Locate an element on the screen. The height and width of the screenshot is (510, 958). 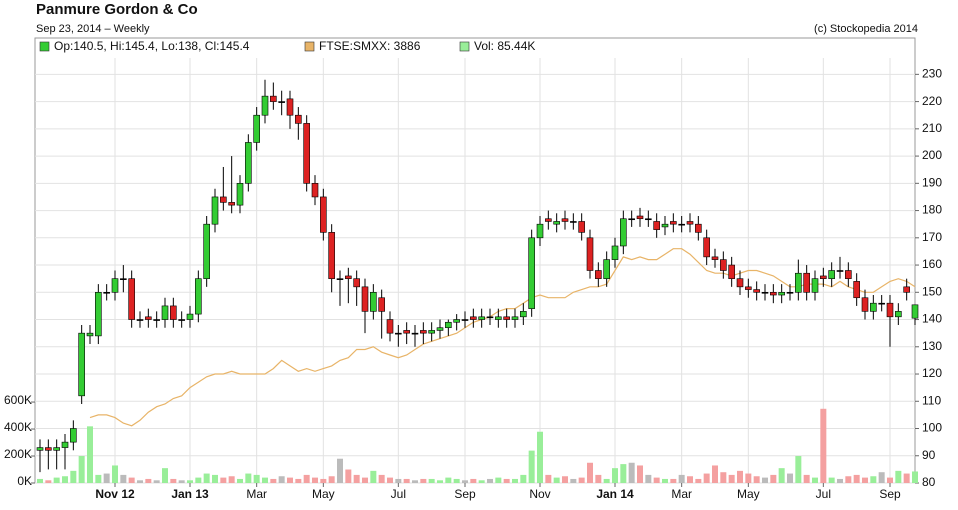
y-tick-label: 110 is located at coordinates (931, 400).